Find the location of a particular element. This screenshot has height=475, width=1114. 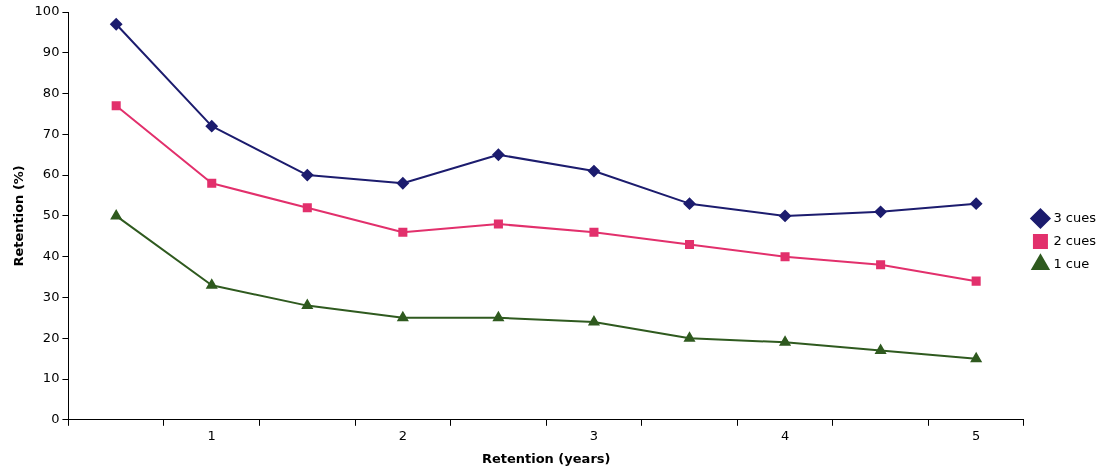

x-tick-label: 4 is located at coordinates (785, 435).